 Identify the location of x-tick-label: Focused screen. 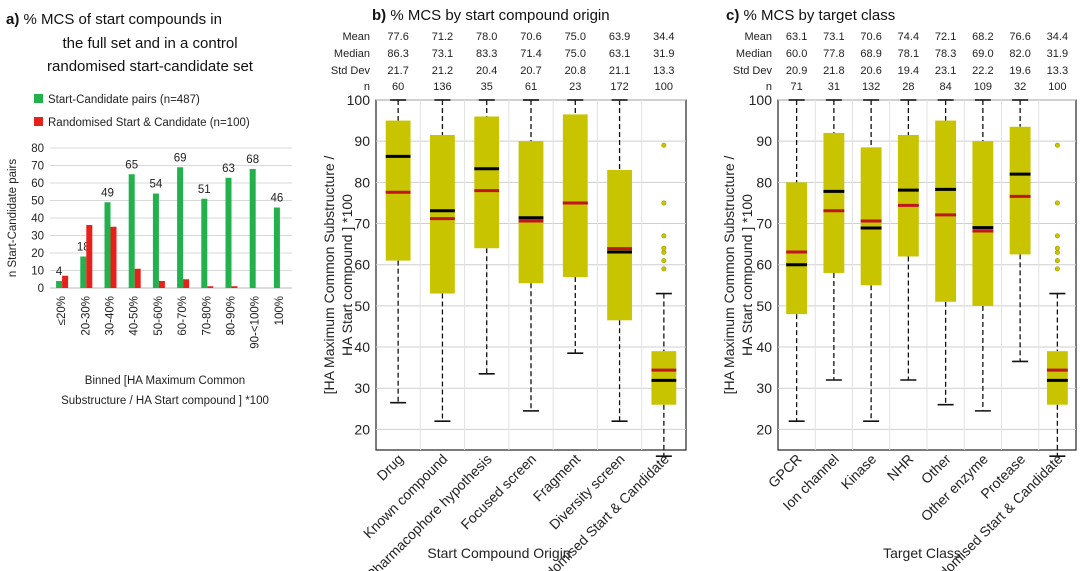
(498, 492).